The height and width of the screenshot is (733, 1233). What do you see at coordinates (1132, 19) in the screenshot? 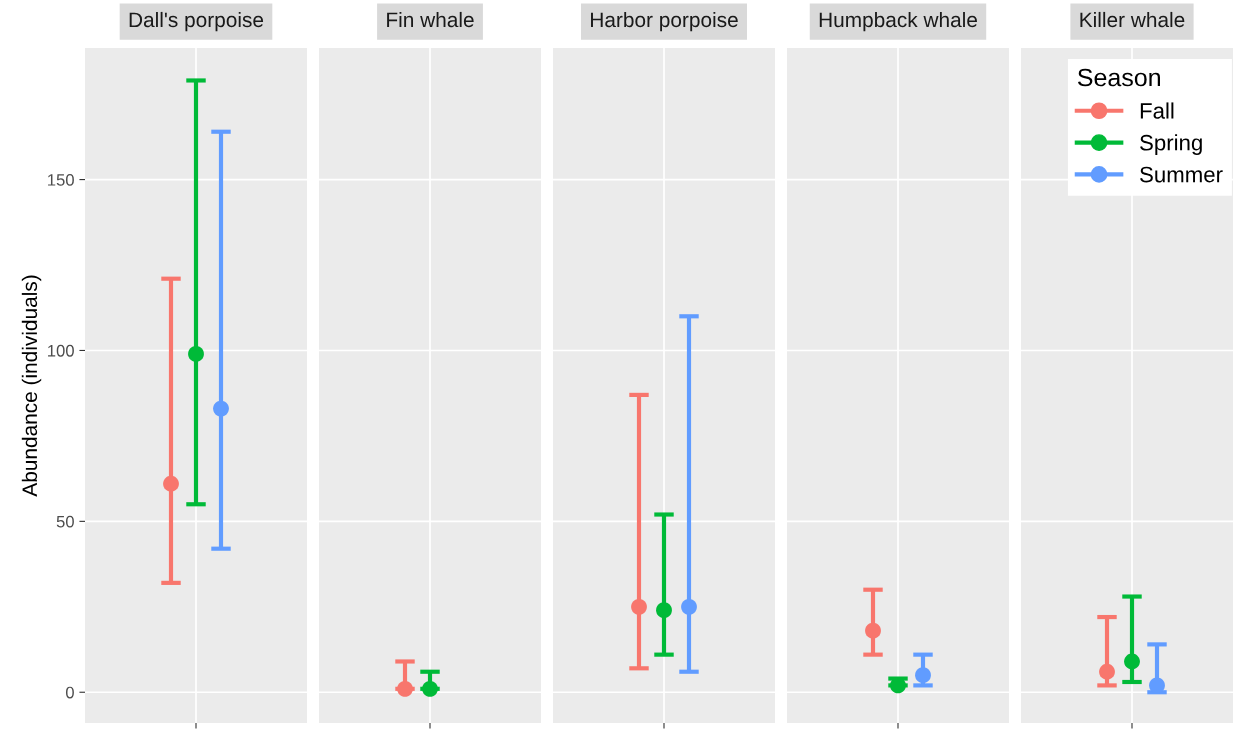
I see `x-tick-label: Killer whale` at bounding box center [1132, 19].